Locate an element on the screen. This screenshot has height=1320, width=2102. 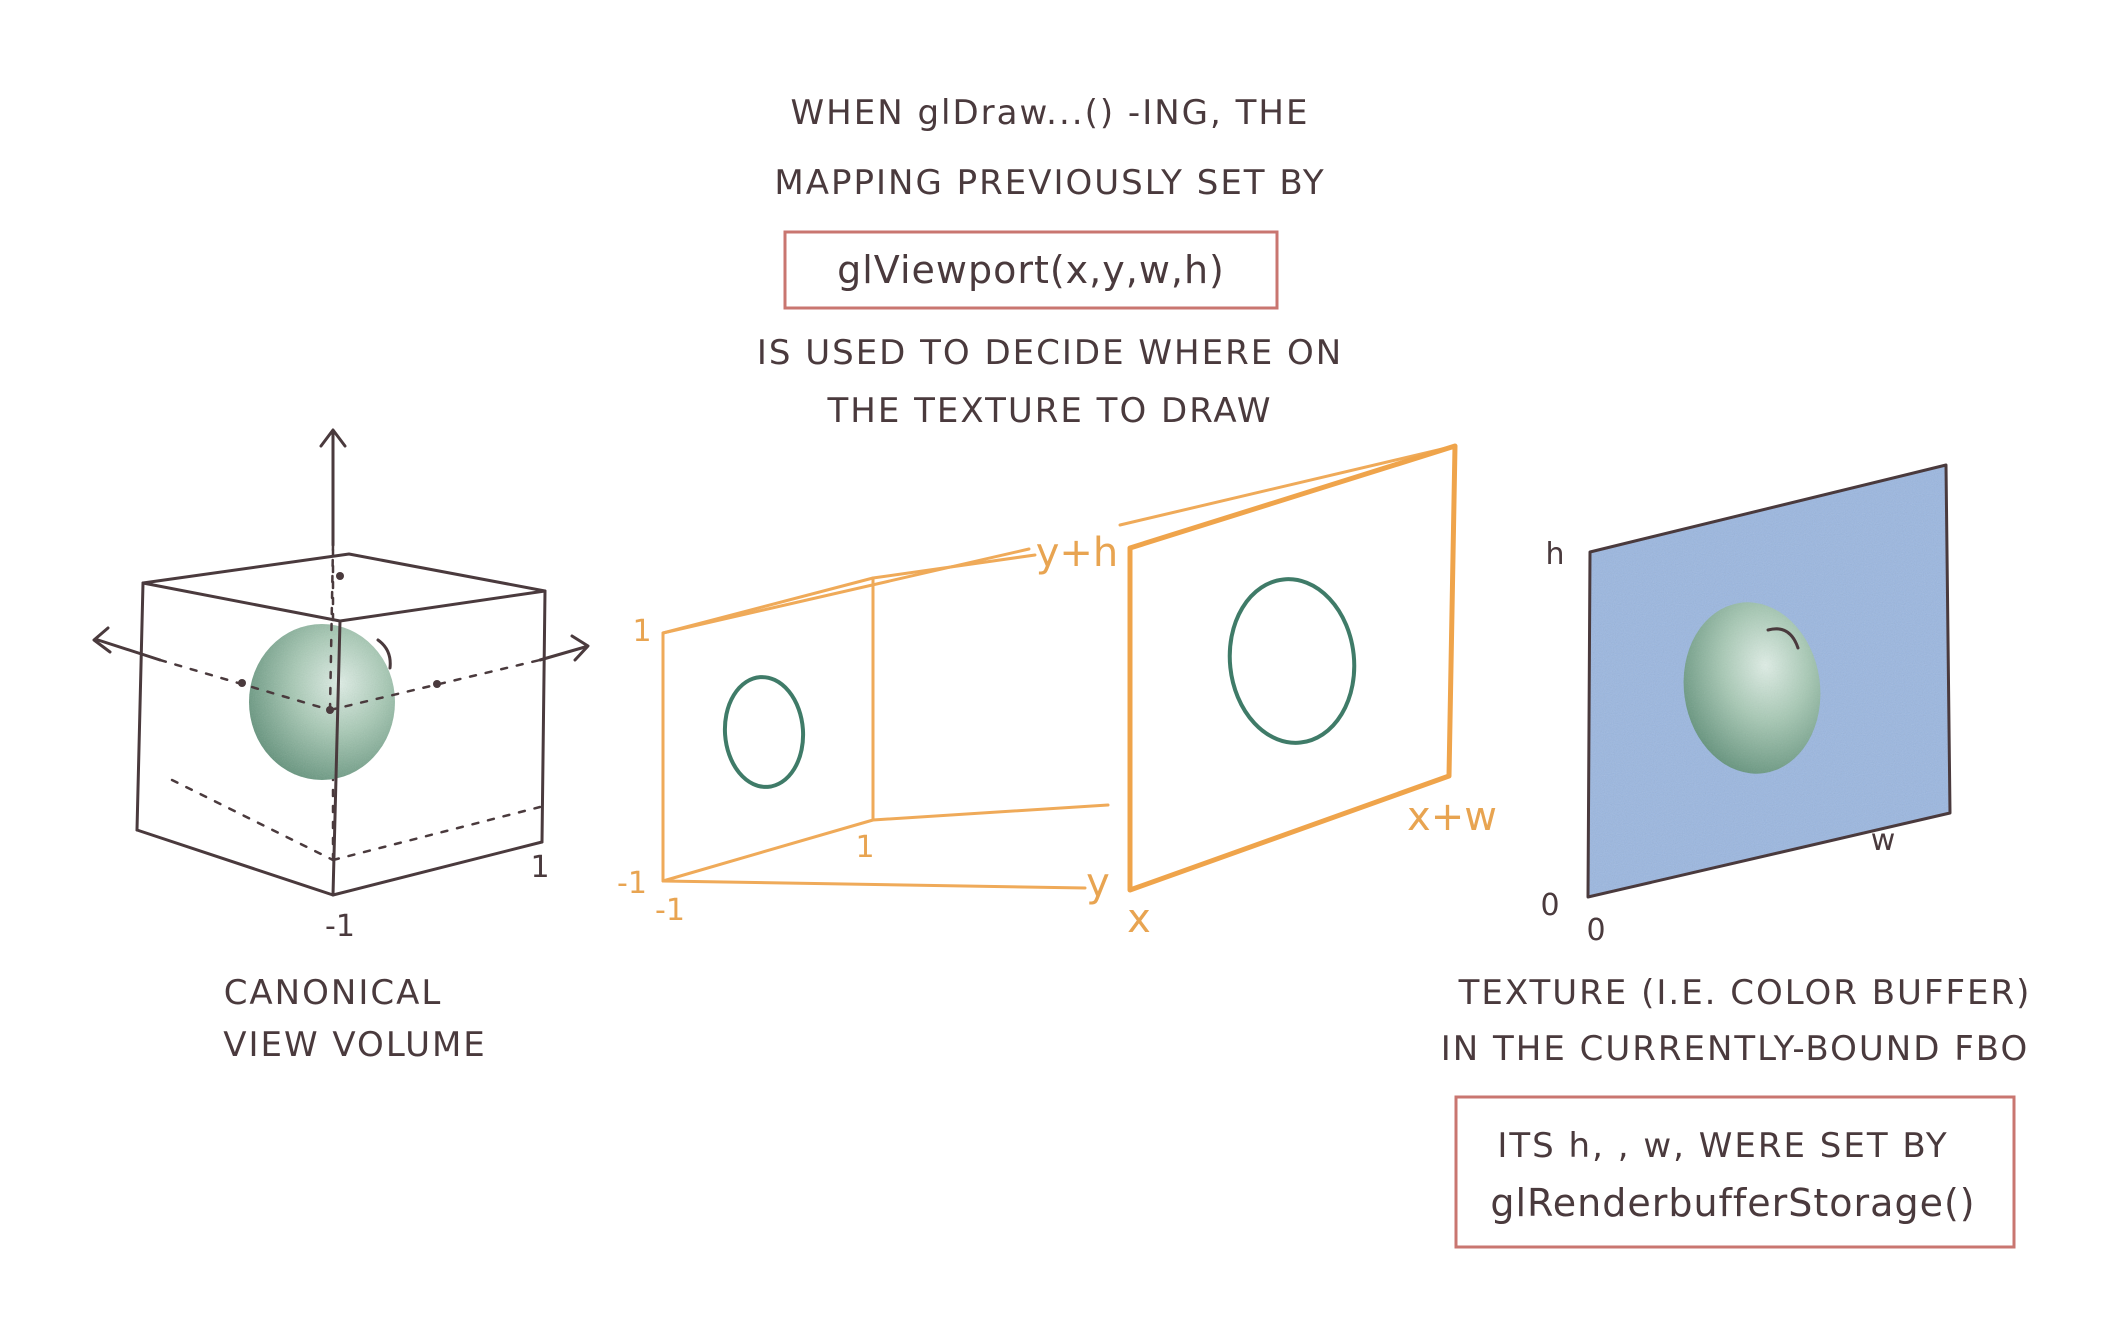
near-frame is located at coordinates (768, 729).